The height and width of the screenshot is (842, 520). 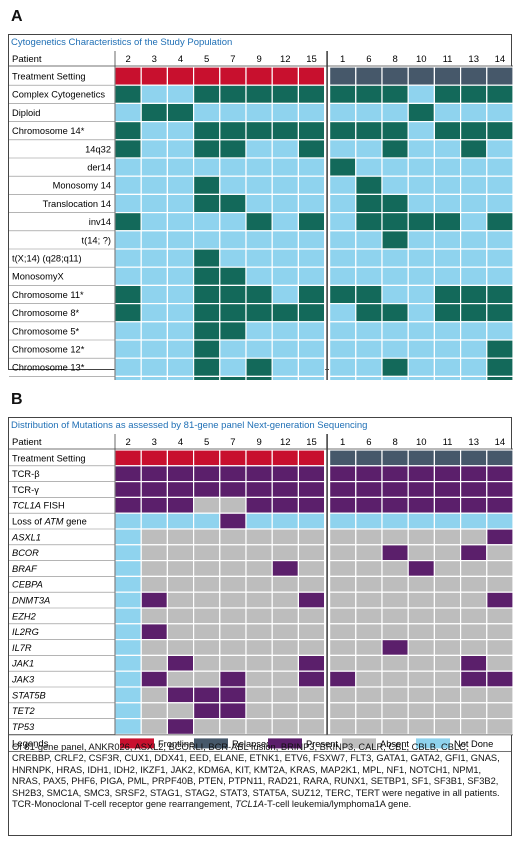 I want to click on patient-id: 12, so click(x=285, y=442).